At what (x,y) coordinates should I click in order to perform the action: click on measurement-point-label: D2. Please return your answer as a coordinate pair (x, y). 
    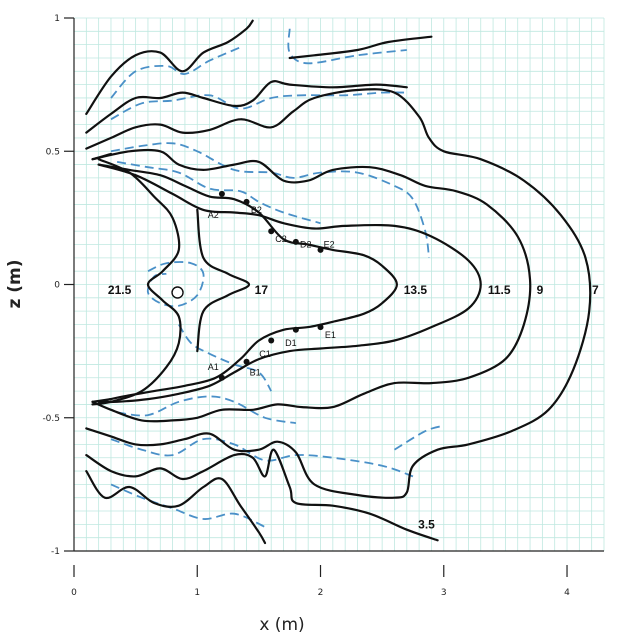
    Looking at the image, I should click on (306, 245).